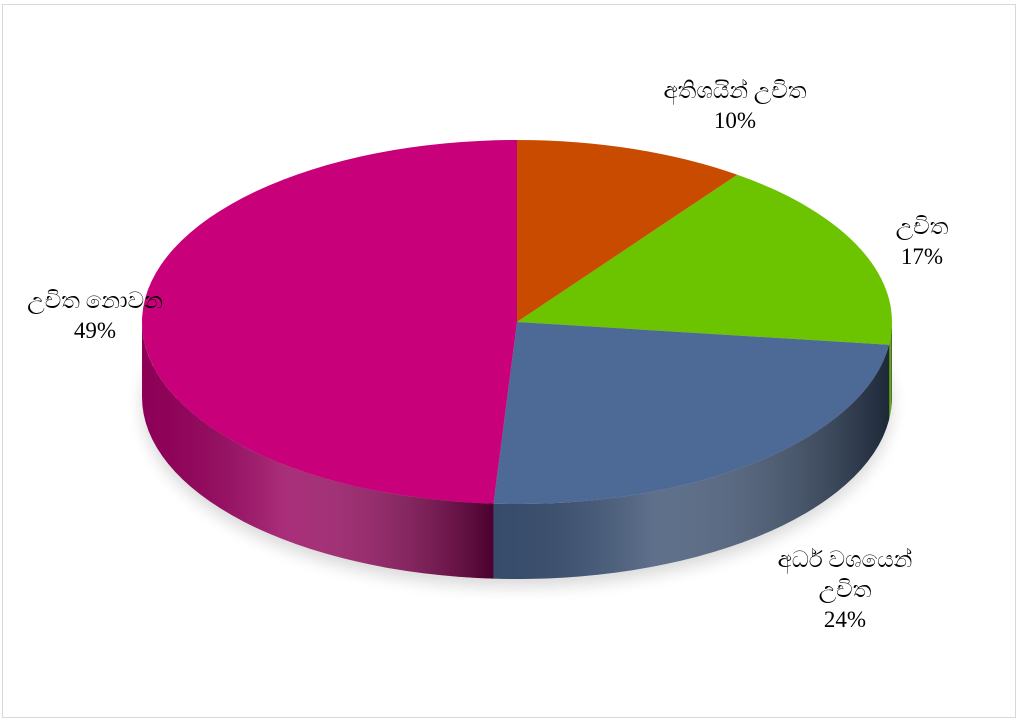 The height and width of the screenshot is (723, 1022). Describe the element at coordinates (922, 256) in the screenshot. I see `value-label: 17%` at that location.